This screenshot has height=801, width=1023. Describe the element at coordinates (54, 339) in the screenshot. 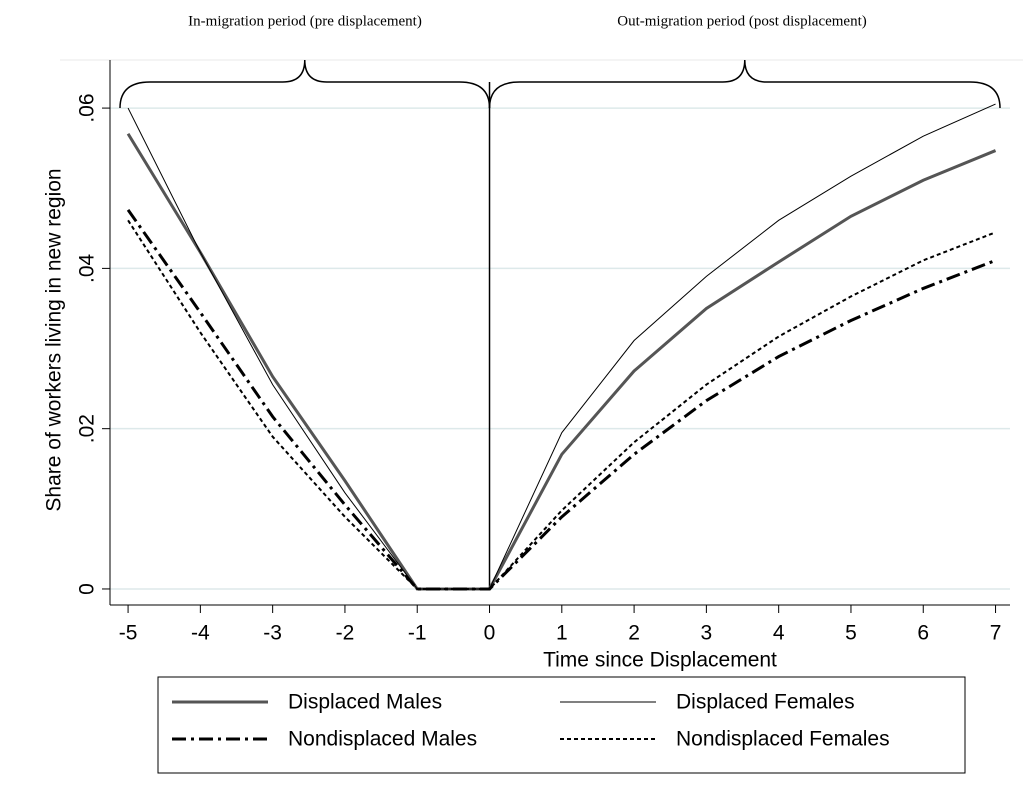

I see `y-axis-title: Share of workers living in new region` at that location.